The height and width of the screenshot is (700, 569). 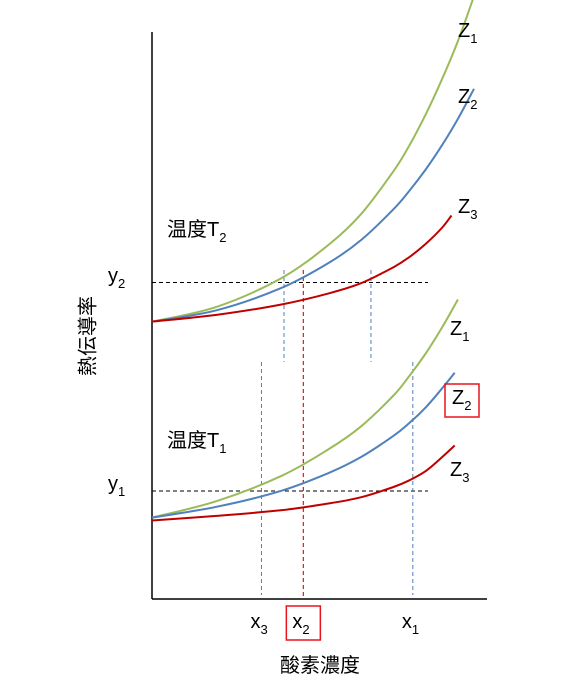 What do you see at coordinates (459, 472) in the screenshot?
I see `legend-z3-panel-2: Z3` at bounding box center [459, 472].